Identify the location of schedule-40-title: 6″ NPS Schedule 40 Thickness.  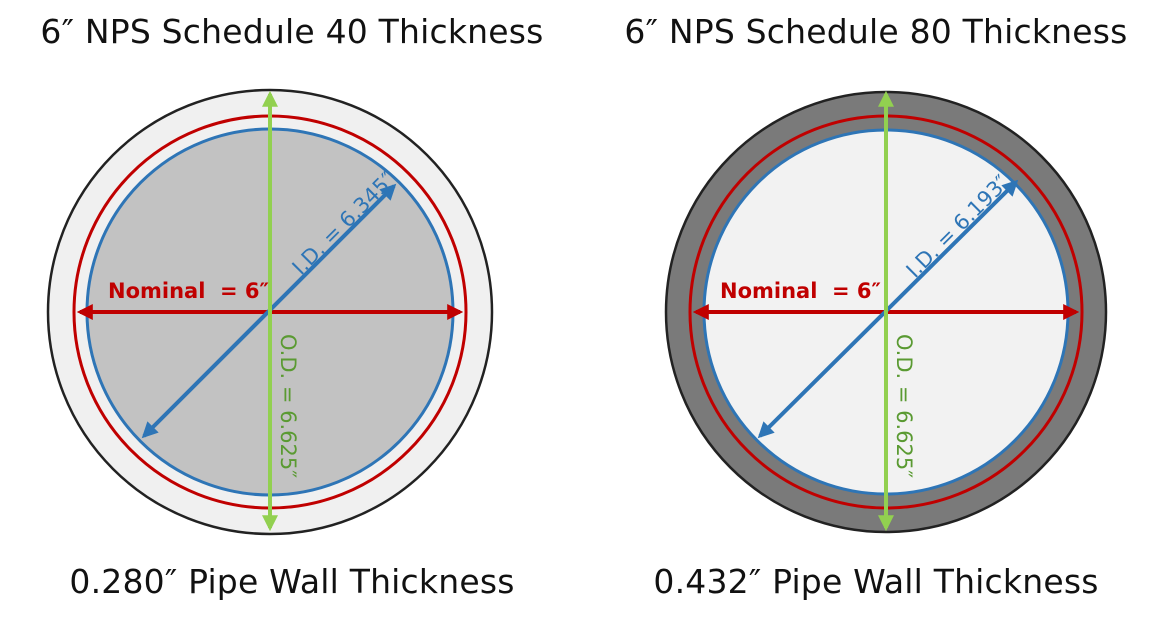
(292, 31).